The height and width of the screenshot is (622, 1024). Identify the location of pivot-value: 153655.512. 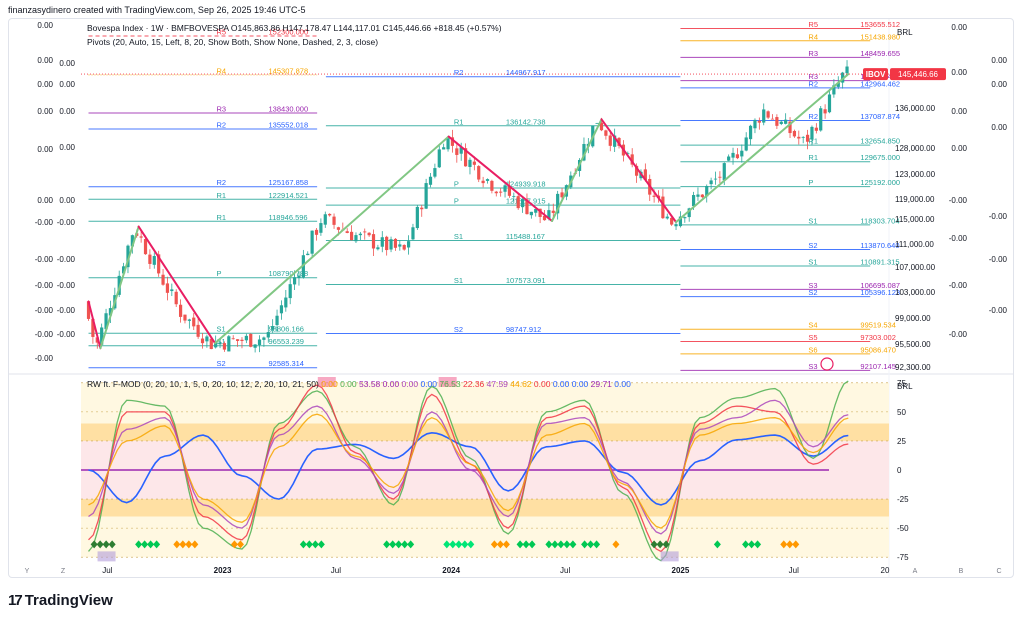
(880, 24).